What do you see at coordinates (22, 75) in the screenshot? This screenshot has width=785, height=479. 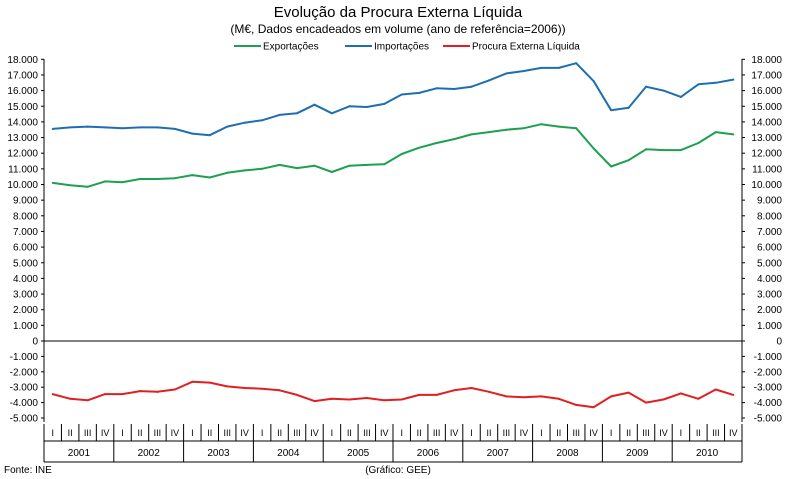 I see `y-tick-label-left: 17.000` at bounding box center [22, 75].